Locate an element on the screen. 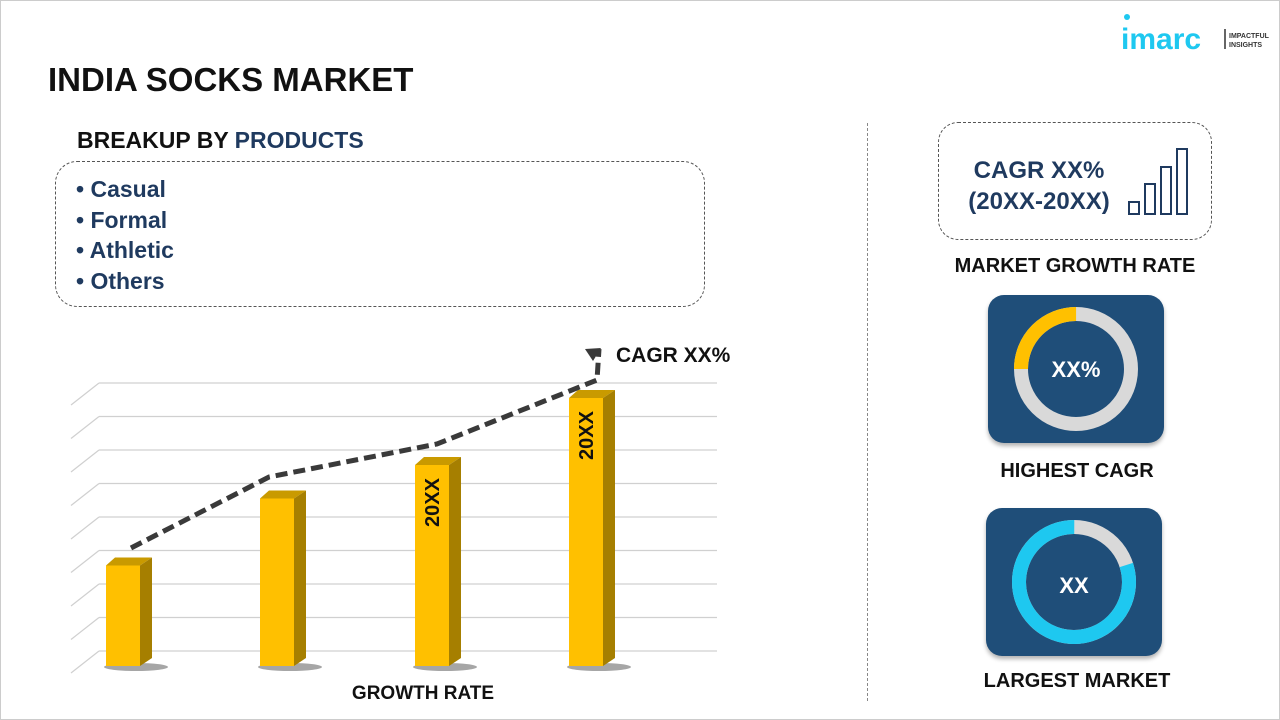  cagr-text: CAGR XX% (20XX-20XX) is located at coordinates (1039, 186).